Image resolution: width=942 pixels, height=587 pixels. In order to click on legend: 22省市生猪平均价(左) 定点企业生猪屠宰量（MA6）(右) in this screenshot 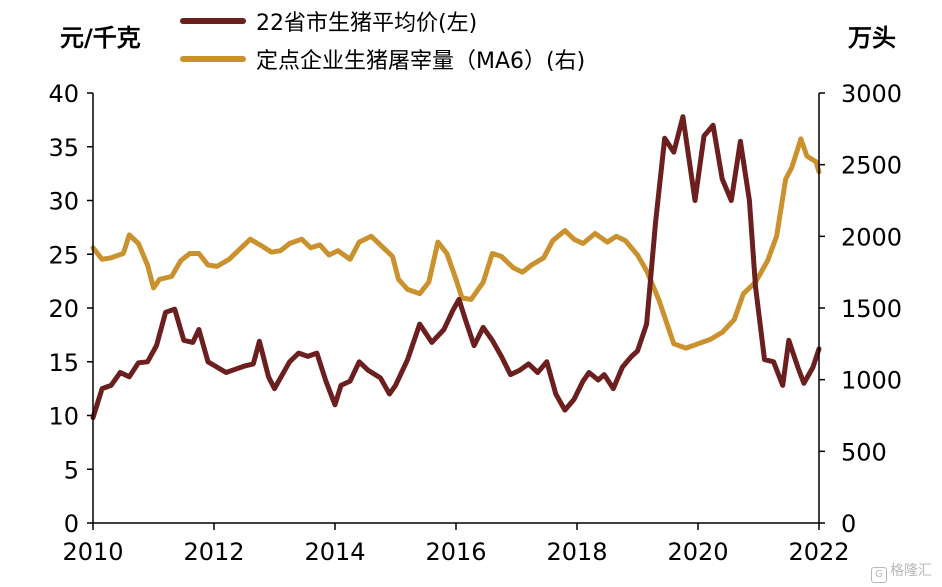, I will do `click(382, 40)`.